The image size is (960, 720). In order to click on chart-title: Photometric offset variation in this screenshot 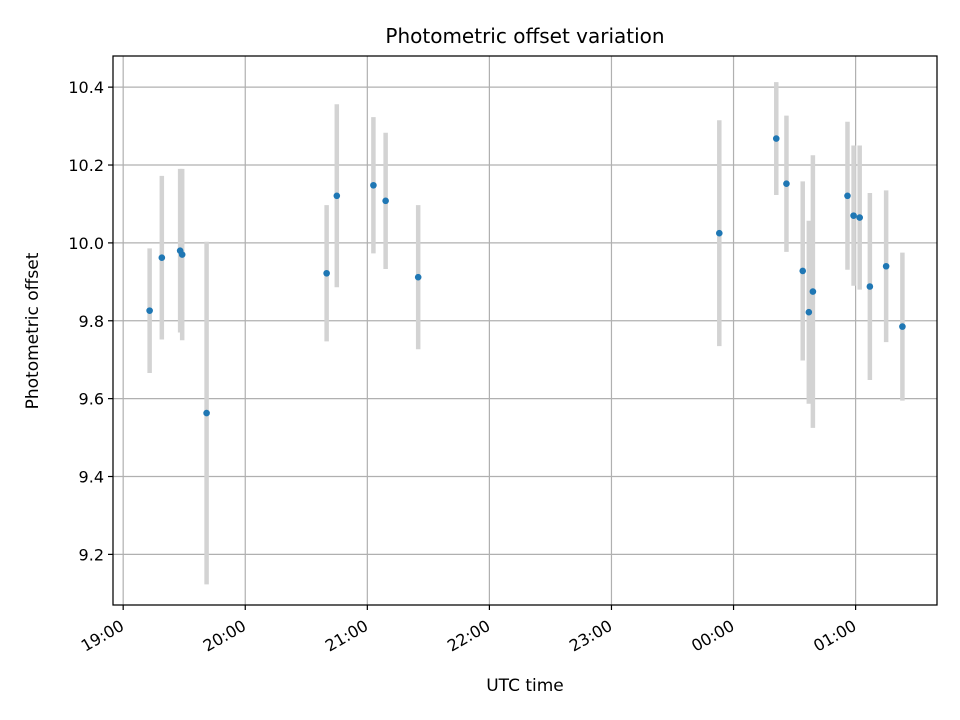, I will do `click(524, 36)`.